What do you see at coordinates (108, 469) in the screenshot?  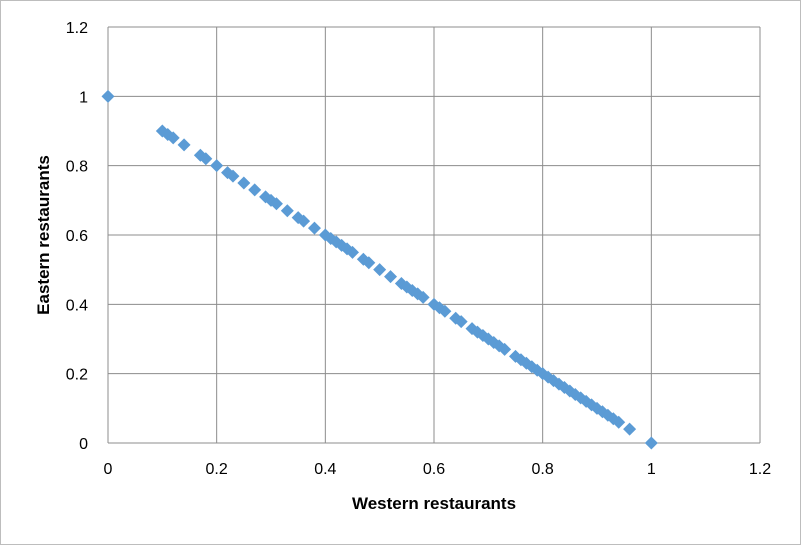 I see `x-tick-label: 0` at bounding box center [108, 469].